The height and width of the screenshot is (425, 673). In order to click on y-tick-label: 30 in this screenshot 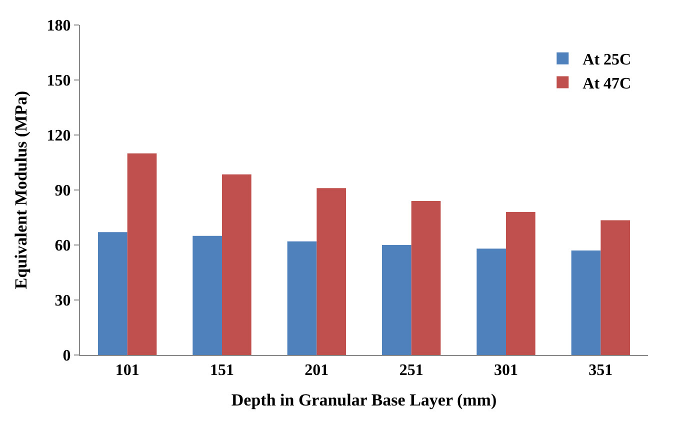, I will do `click(62, 301)`.